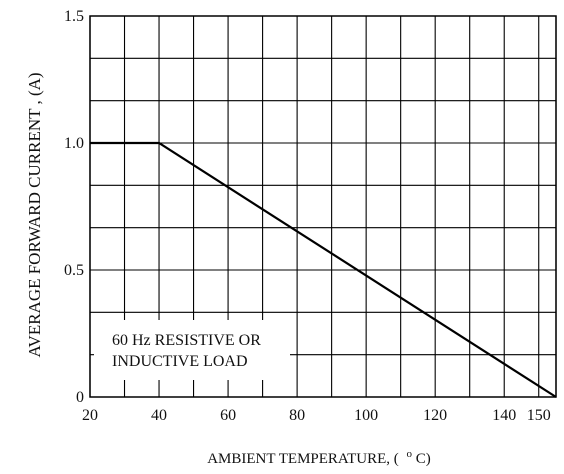 The image size is (564, 474). I want to click on x-axis-label-sup: o, so click(410, 454).